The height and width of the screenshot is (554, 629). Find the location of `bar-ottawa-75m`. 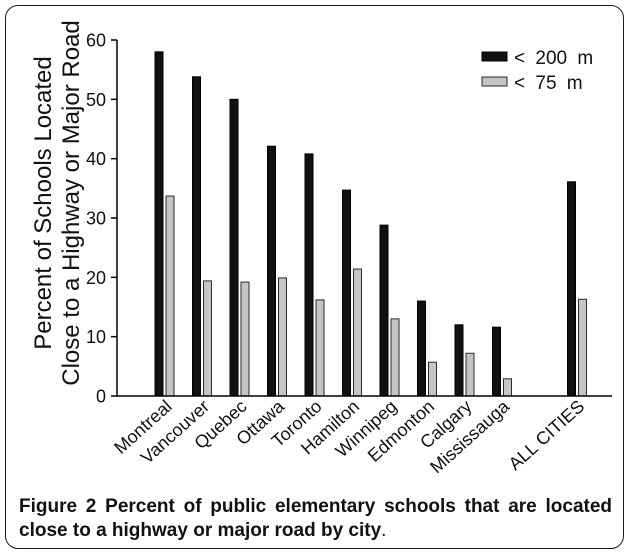

bar-ottawa-75m is located at coordinates (282, 337).